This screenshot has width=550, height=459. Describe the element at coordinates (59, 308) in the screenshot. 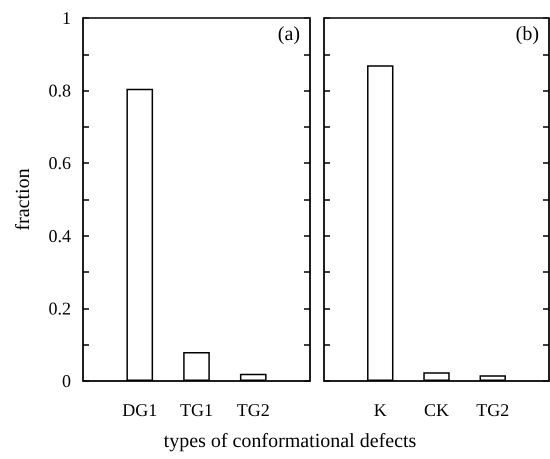

I see `y-tick-label: 0.2` at that location.